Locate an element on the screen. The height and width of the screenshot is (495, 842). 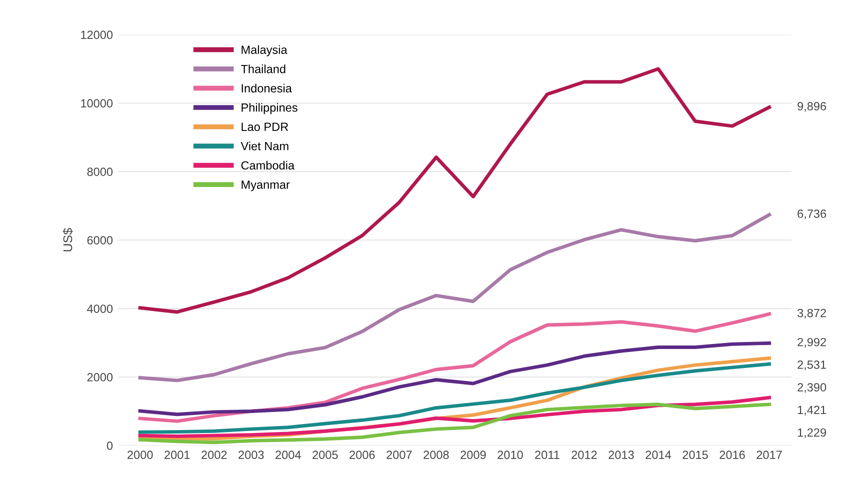
y-tick-label: 0 is located at coordinates (109, 446).